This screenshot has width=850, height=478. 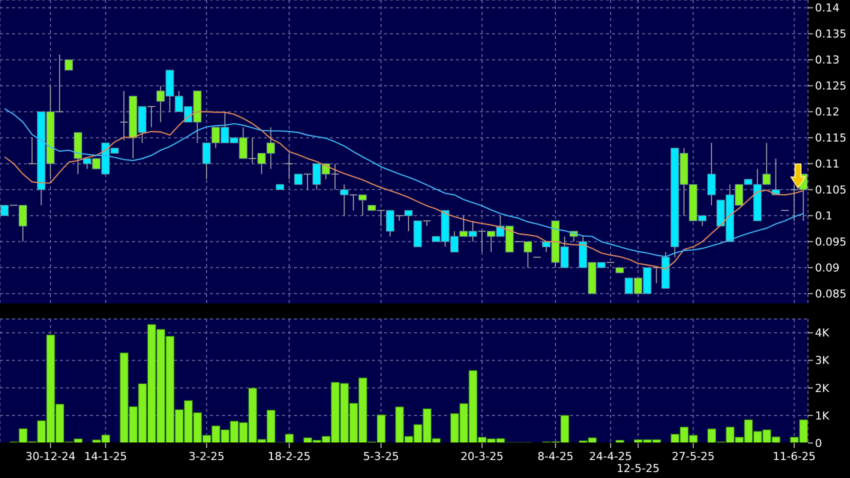 What do you see at coordinates (822, 415) in the screenshot?
I see `y-tick-label: 1K` at bounding box center [822, 415].